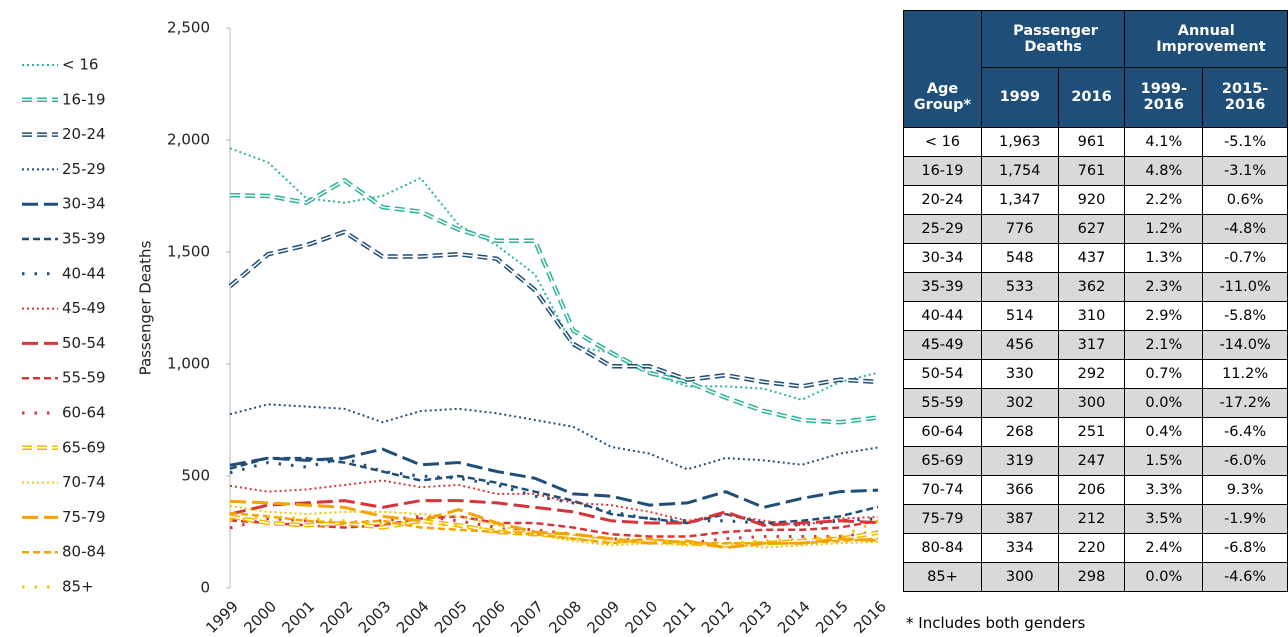  I want to click on table-cell: 514, so click(1019, 316).